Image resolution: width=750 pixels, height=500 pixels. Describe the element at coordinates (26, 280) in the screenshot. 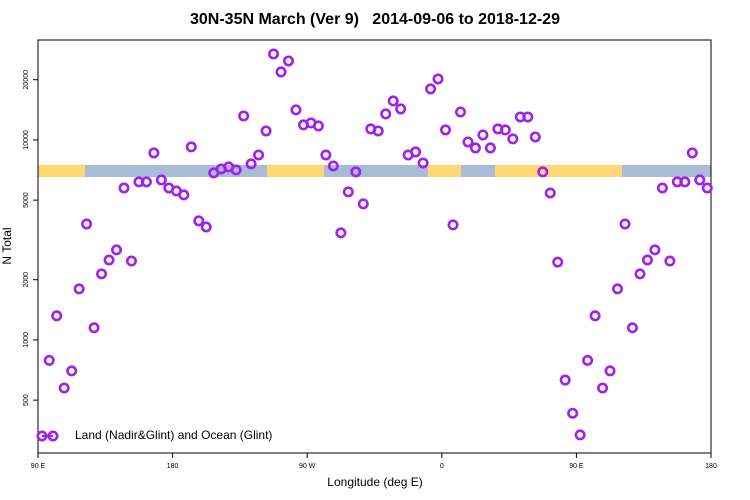

I see `y-tick-label: 2000` at that location.